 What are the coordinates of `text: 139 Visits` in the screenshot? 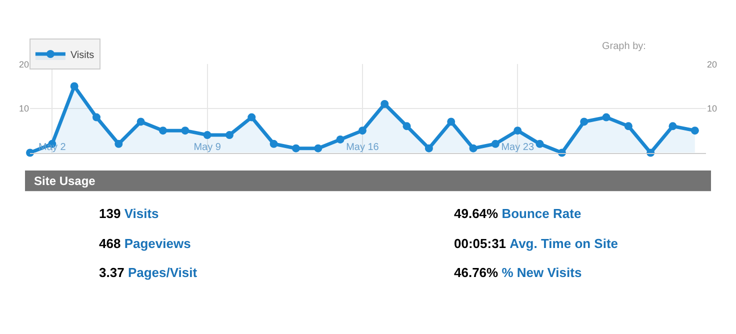 It's located at (129, 213).